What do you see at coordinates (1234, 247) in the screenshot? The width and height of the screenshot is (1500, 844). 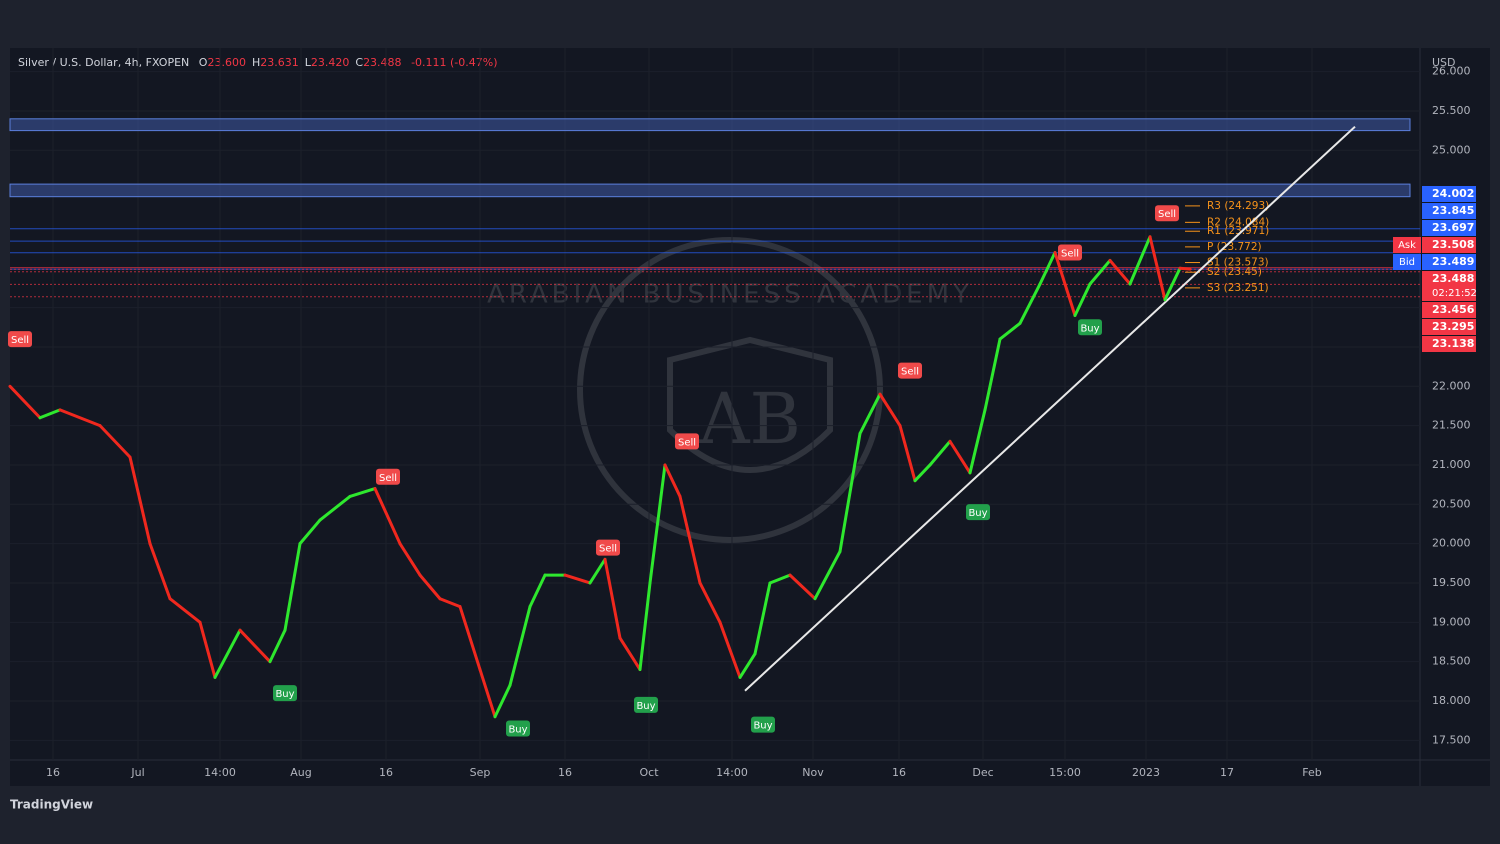 I see `pivot-label: P (23.772)` at bounding box center [1234, 247].